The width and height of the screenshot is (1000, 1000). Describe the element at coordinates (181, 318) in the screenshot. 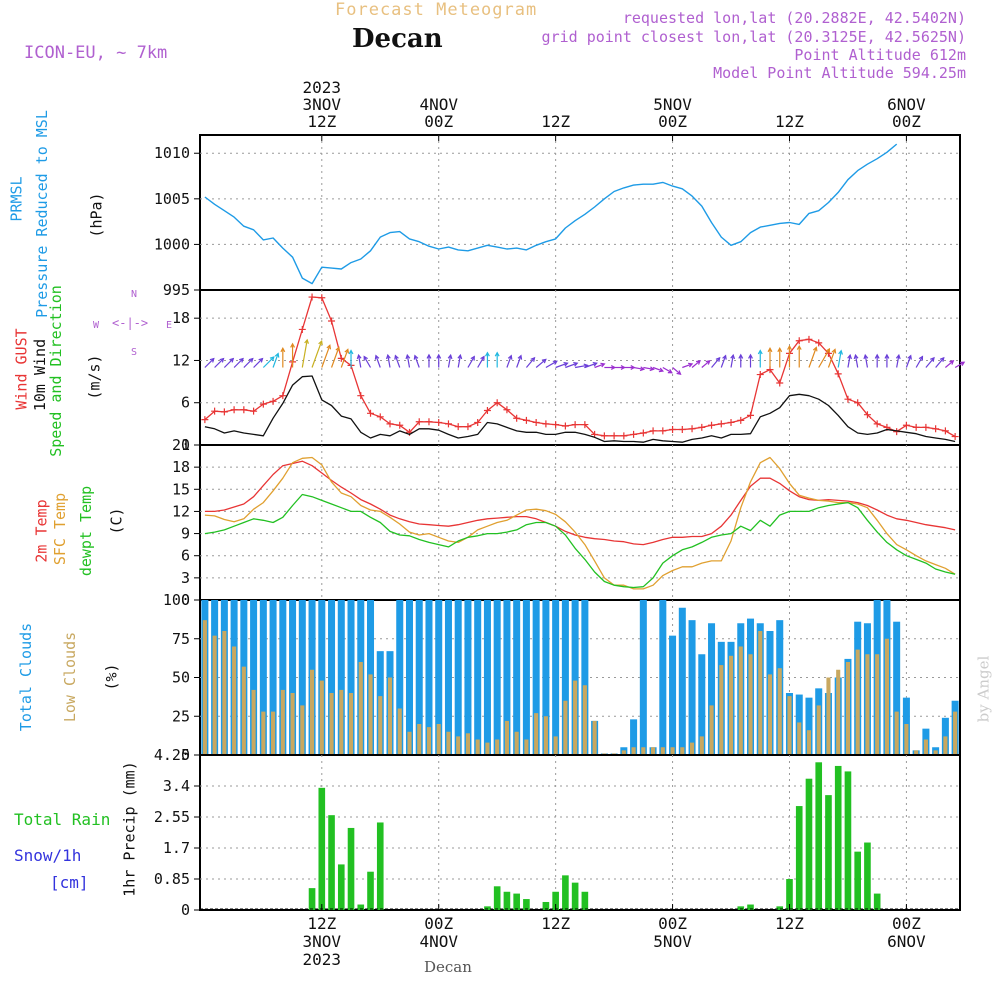

I see `ytick-label-wind: 18` at that location.